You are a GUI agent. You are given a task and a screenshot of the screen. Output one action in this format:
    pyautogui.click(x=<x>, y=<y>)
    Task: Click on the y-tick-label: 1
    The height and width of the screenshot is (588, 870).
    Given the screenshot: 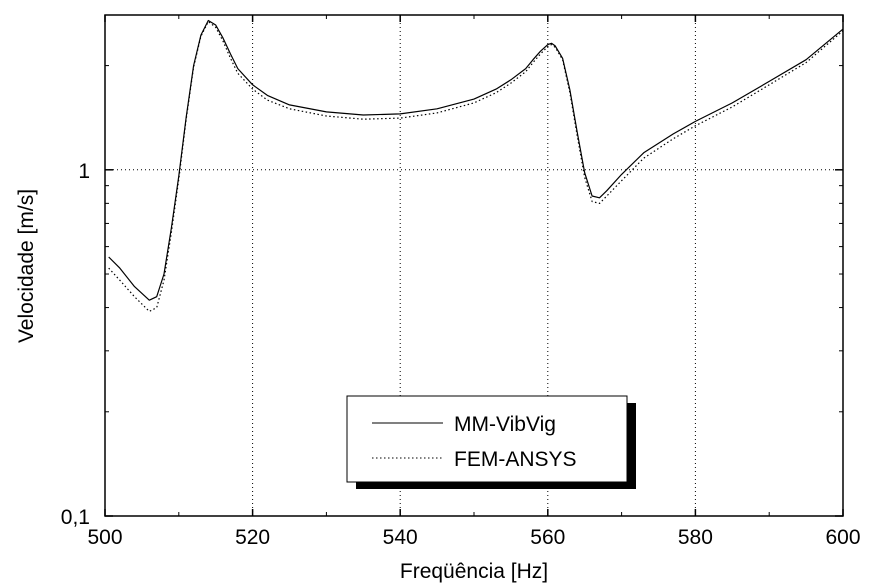 What is the action you would take?
    pyautogui.click(x=84, y=171)
    